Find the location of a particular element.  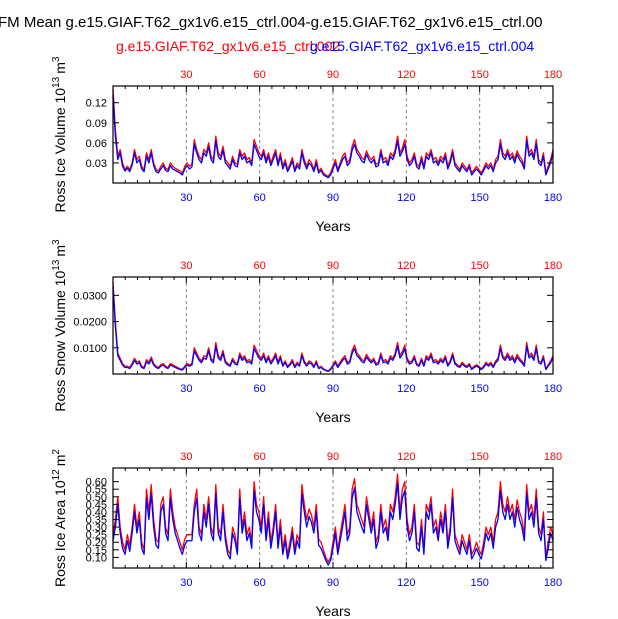

y-axis-label: Ross Ice Area 1012 m2 is located at coordinates (59, 518).